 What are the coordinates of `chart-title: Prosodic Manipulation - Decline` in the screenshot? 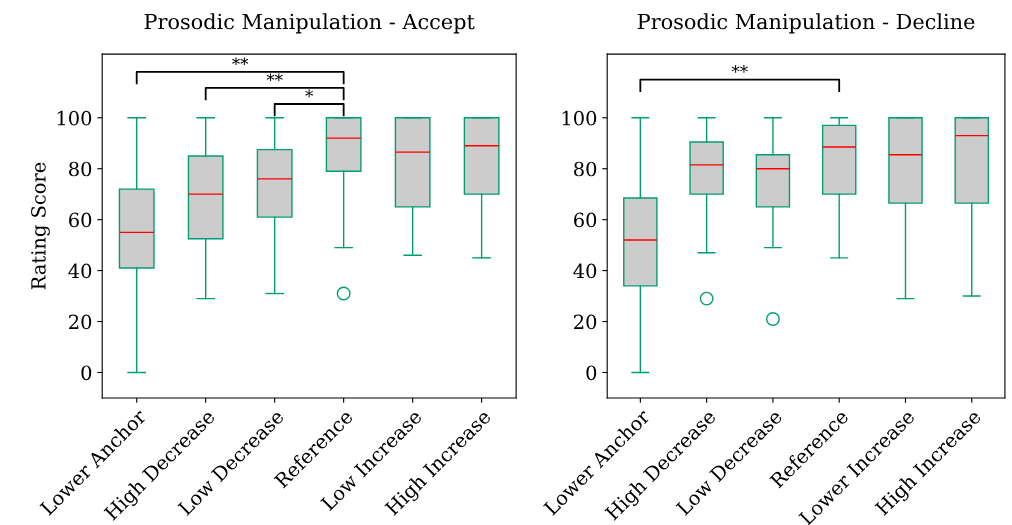 It's located at (806, 23).